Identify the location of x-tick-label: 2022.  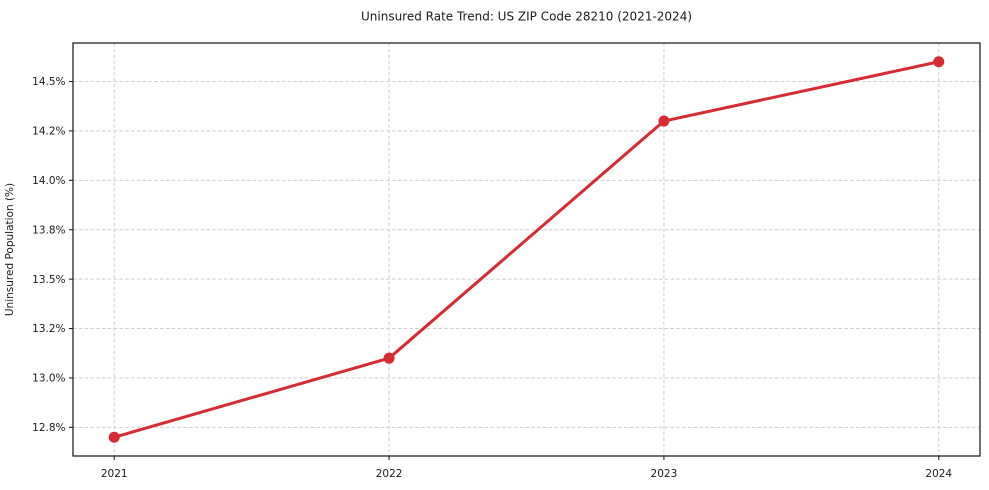
(389, 474).